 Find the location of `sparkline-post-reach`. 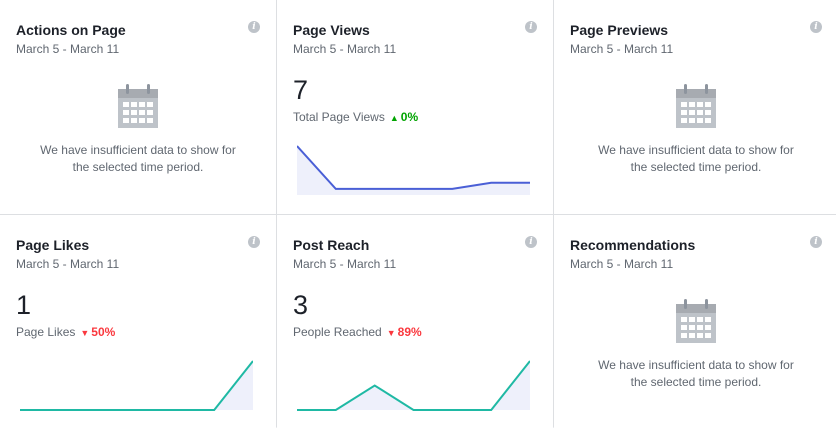

sparkline-post-reach is located at coordinates (413, 385).